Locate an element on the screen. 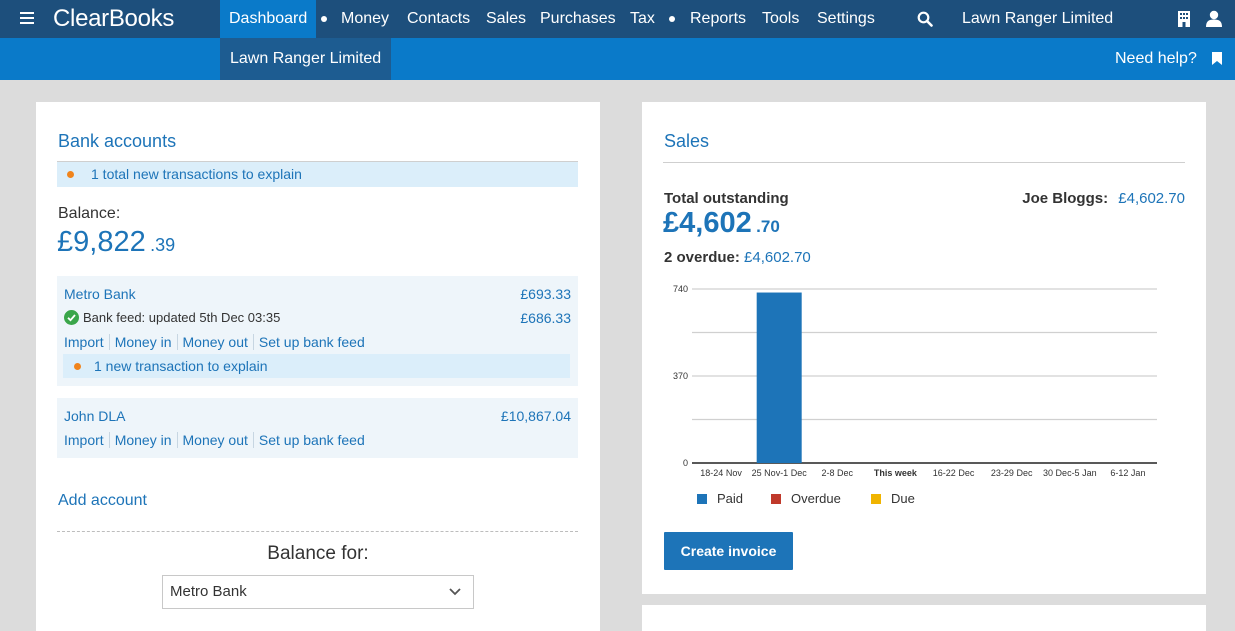  total-pence: .70 is located at coordinates (768, 226).